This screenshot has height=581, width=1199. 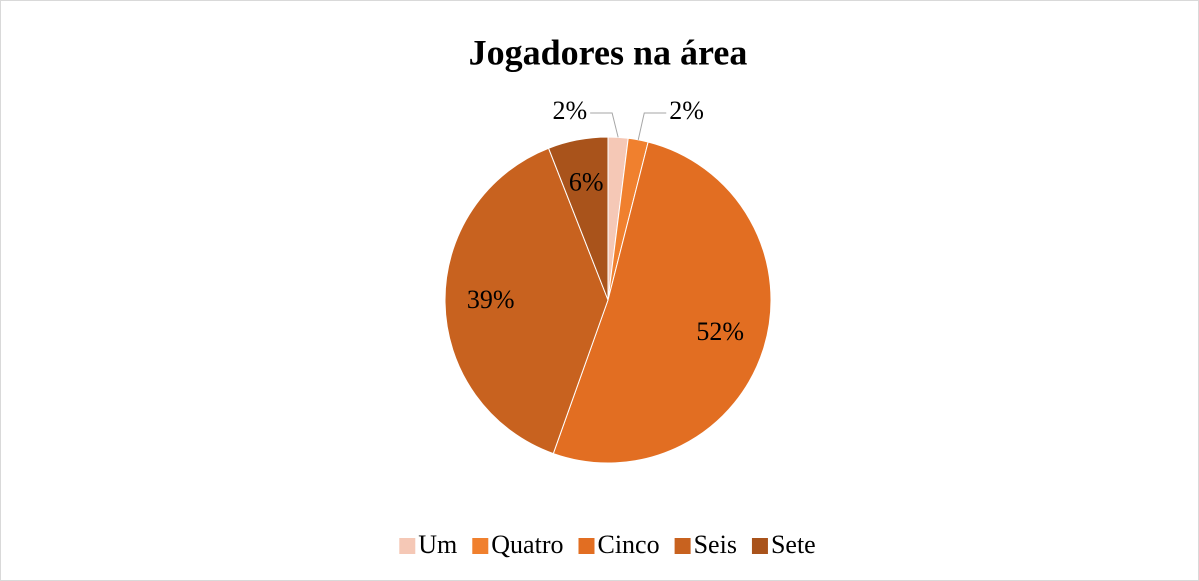 I want to click on legend-label: Seis, so click(x=715, y=544).